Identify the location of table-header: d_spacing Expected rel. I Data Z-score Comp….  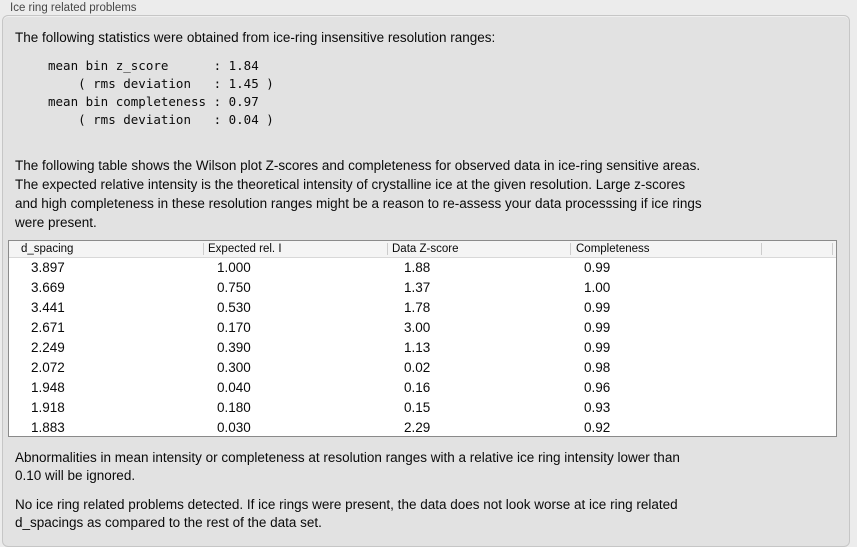
(422, 249).